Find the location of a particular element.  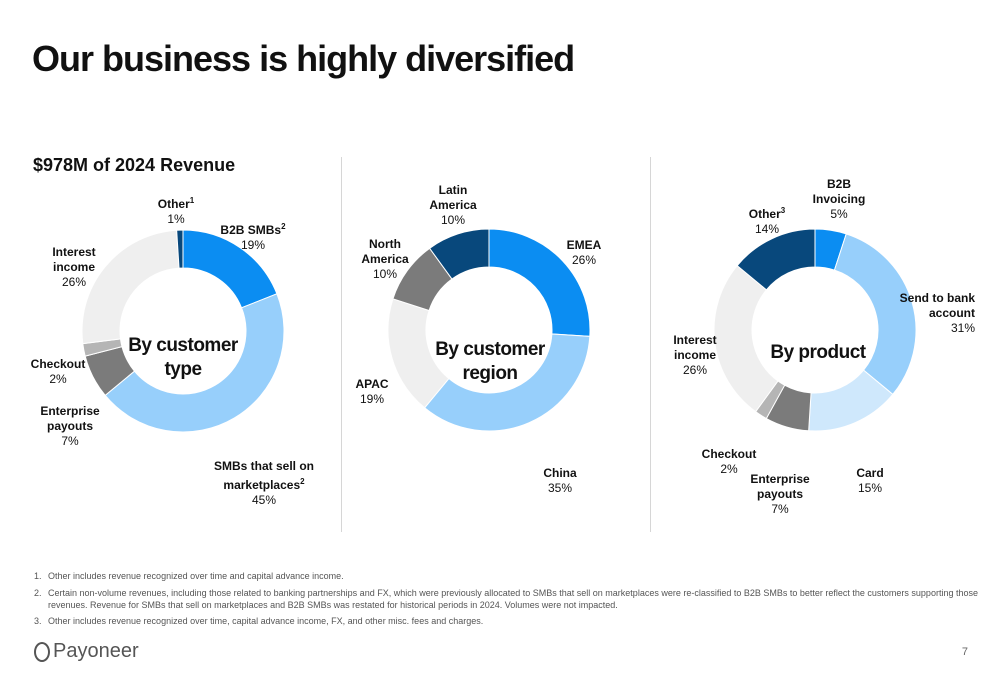

slice-label-value: 1% is located at coordinates (176, 219).